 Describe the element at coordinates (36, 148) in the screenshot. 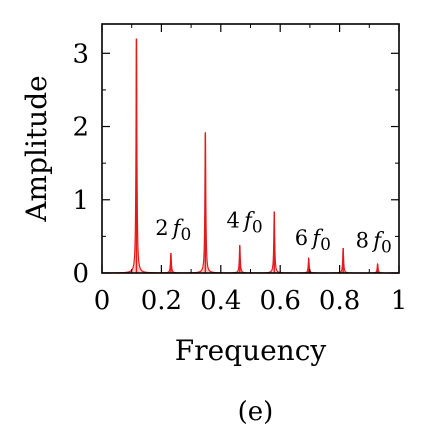

I see `y-axis-label: Amplitude` at that location.